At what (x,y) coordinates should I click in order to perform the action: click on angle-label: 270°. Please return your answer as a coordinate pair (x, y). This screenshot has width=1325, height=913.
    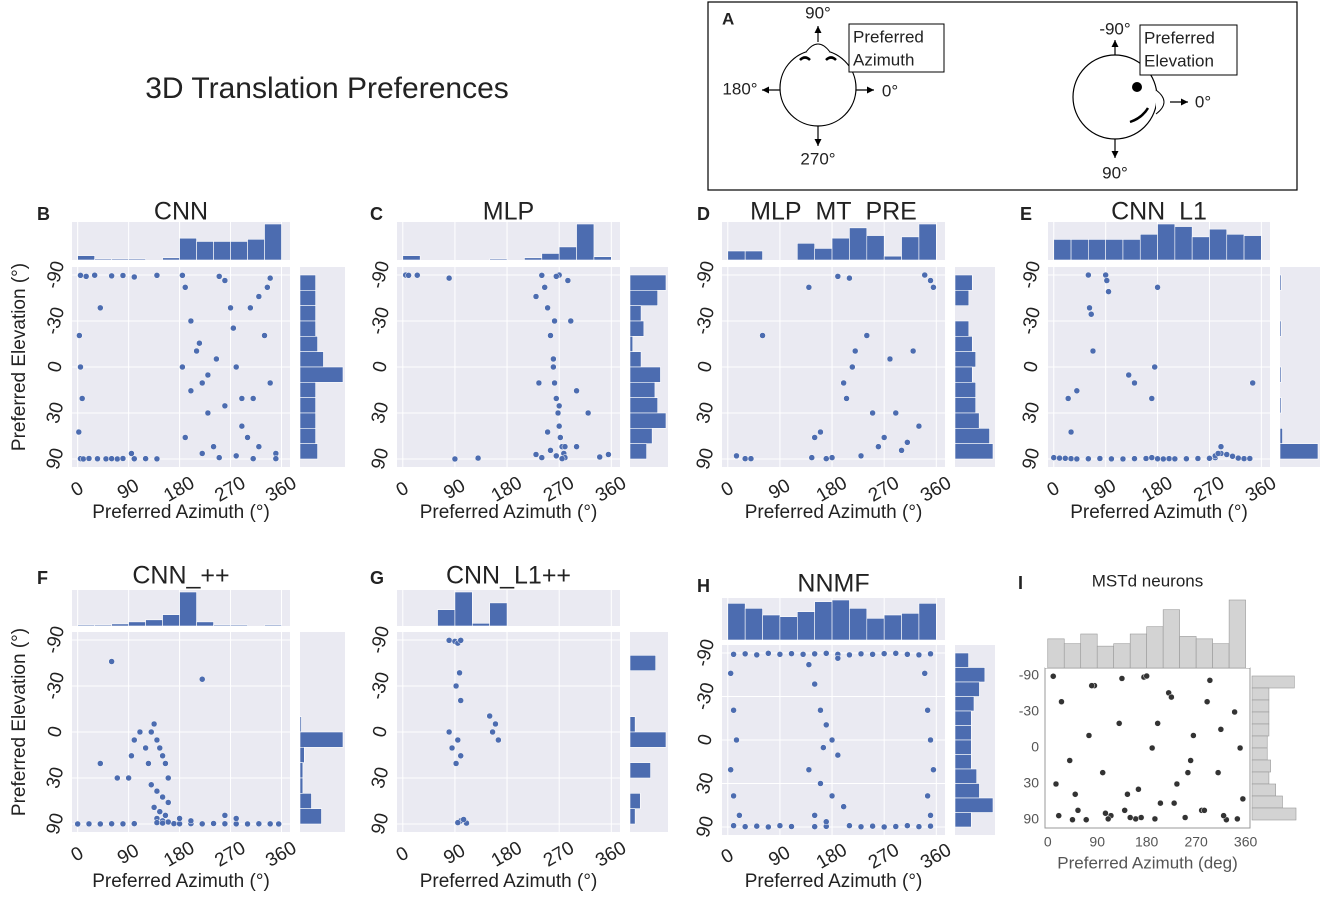
    Looking at the image, I should click on (817, 158).